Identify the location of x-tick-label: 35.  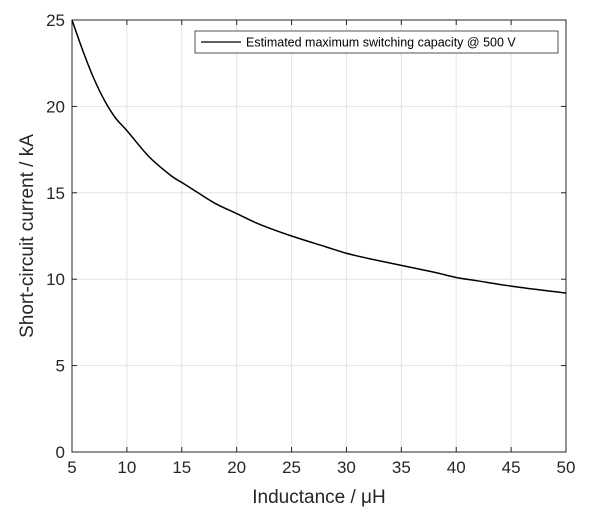
(401, 467).